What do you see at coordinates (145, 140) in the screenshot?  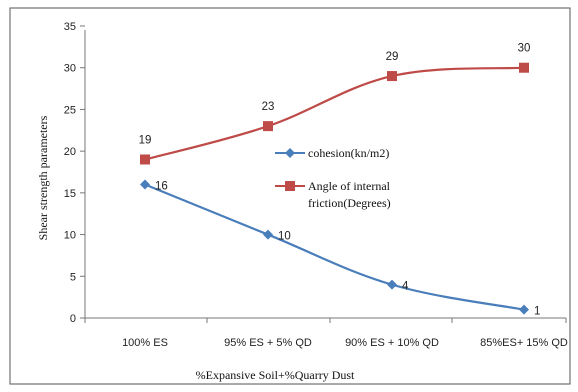 I see `series-friction-angle-data-label: 19` at bounding box center [145, 140].